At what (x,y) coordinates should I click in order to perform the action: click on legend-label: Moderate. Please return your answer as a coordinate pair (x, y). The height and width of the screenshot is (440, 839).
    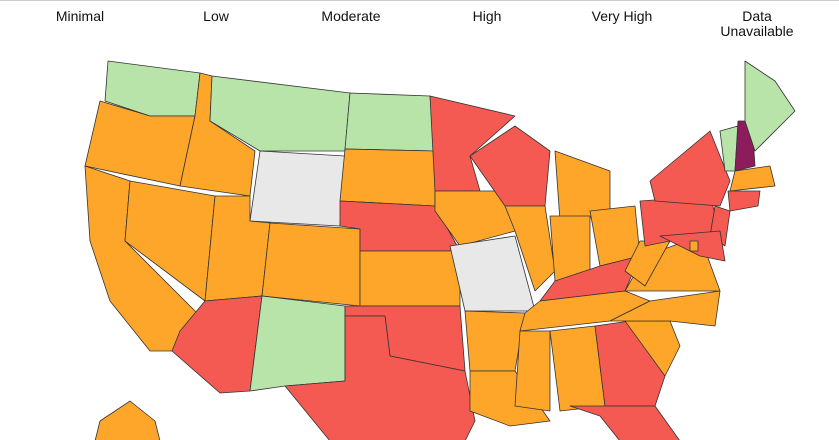
    Looking at the image, I should click on (351, 16).